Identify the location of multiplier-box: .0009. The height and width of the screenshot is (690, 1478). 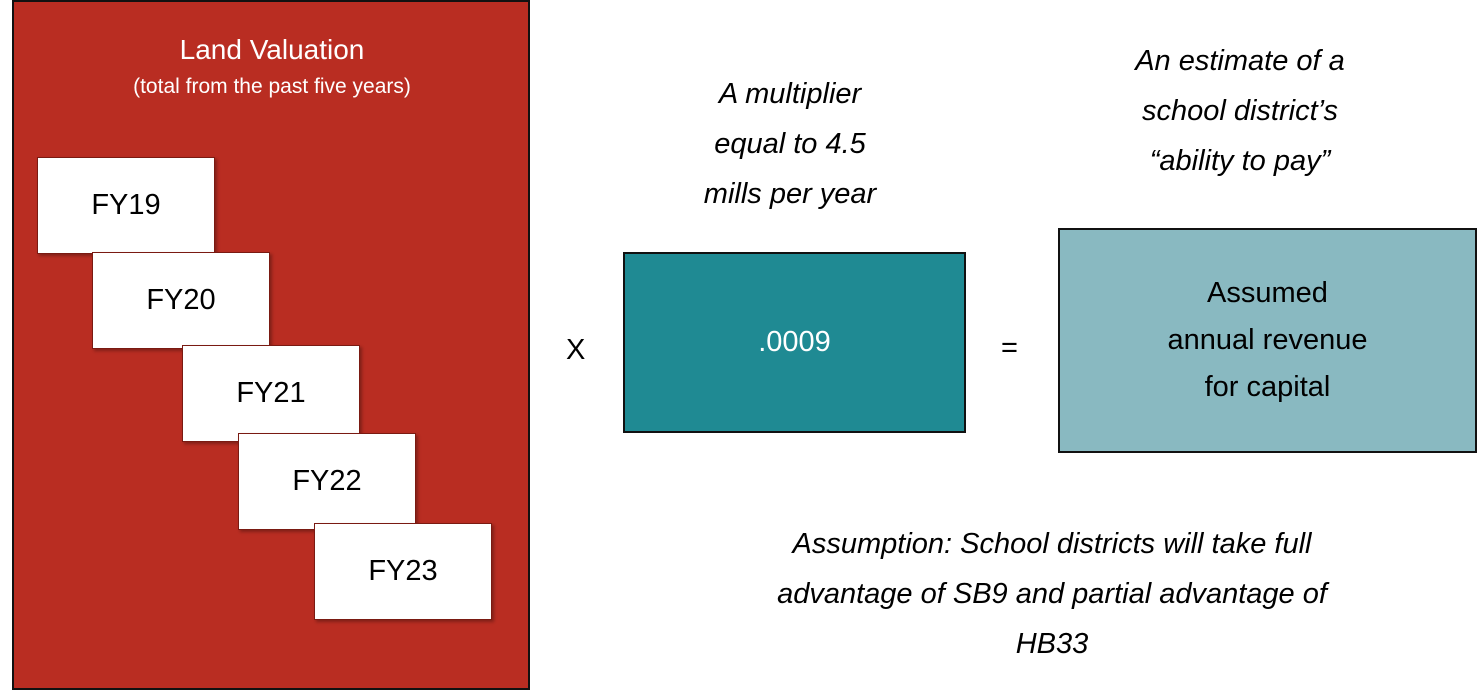
(794, 342).